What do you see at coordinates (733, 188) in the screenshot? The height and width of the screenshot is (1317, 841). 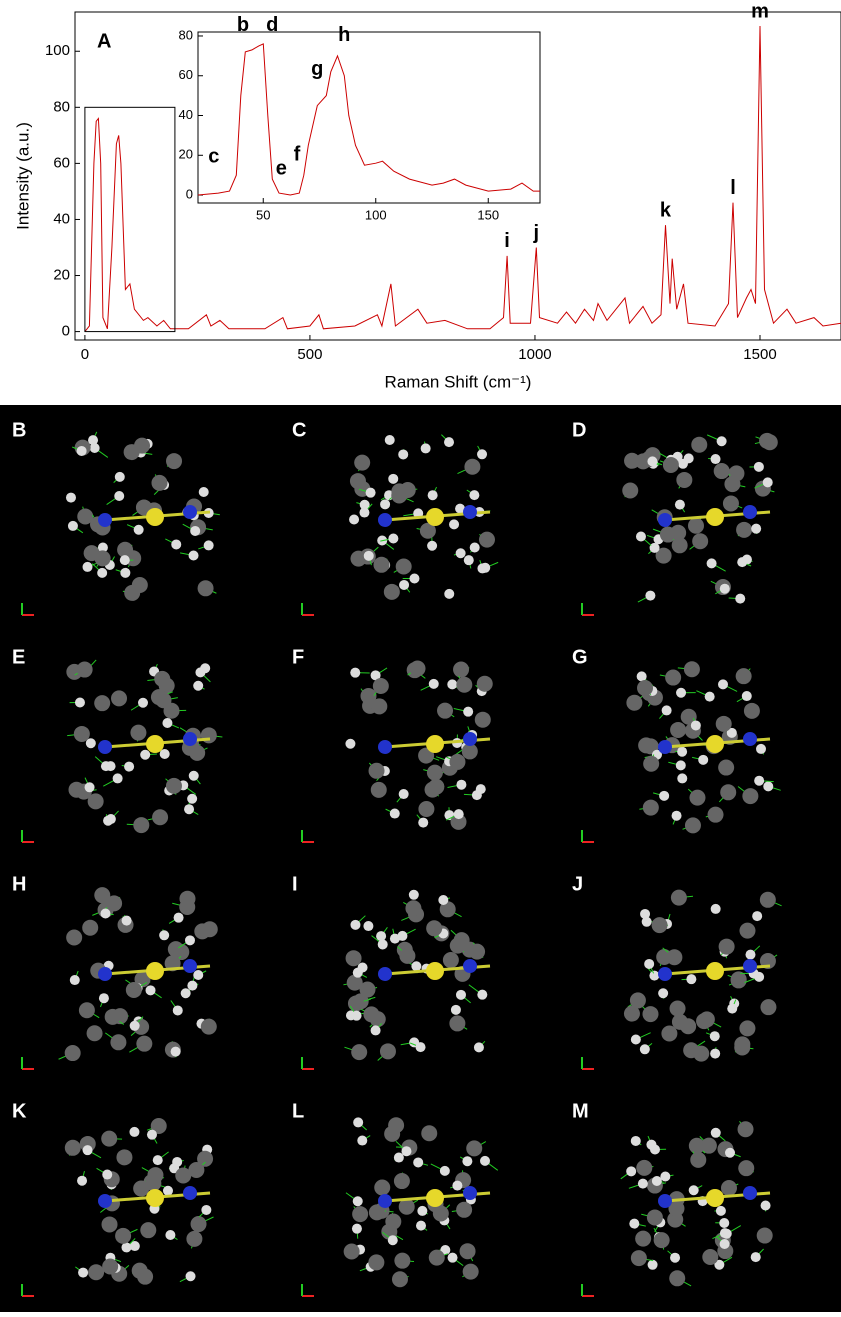 I see `peak-label: l` at bounding box center [733, 188].